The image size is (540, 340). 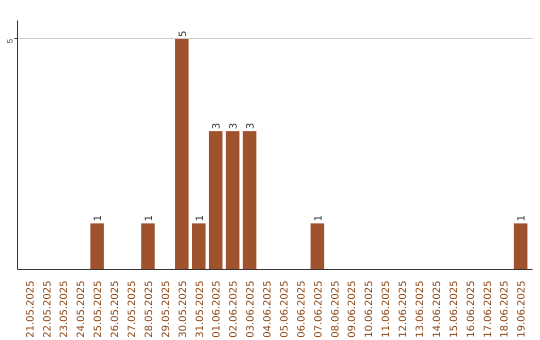 I want to click on x-tick-label: 31.05.2025, so click(x=200, y=309).